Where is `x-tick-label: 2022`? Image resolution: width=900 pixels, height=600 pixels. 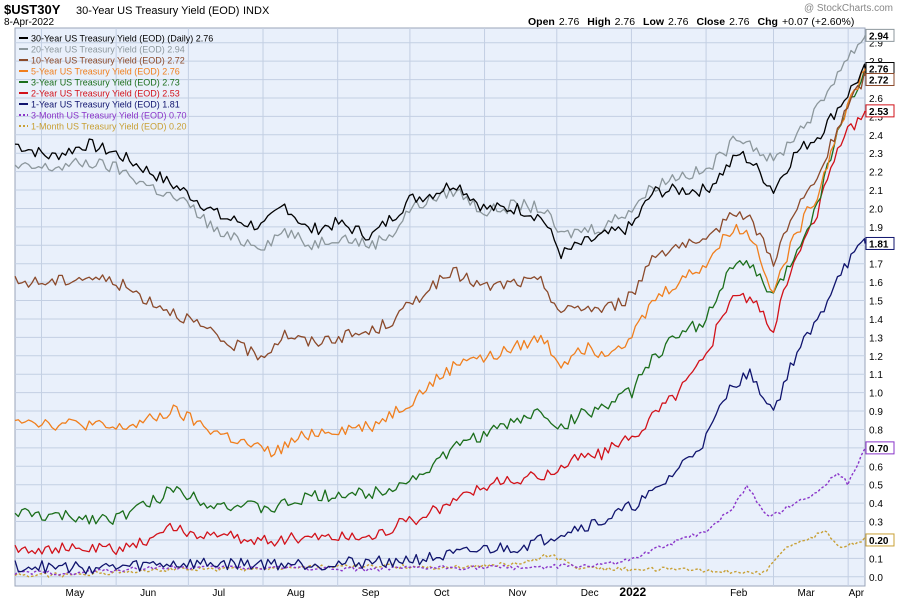 x-tick-label: 2022 is located at coordinates (632, 592).